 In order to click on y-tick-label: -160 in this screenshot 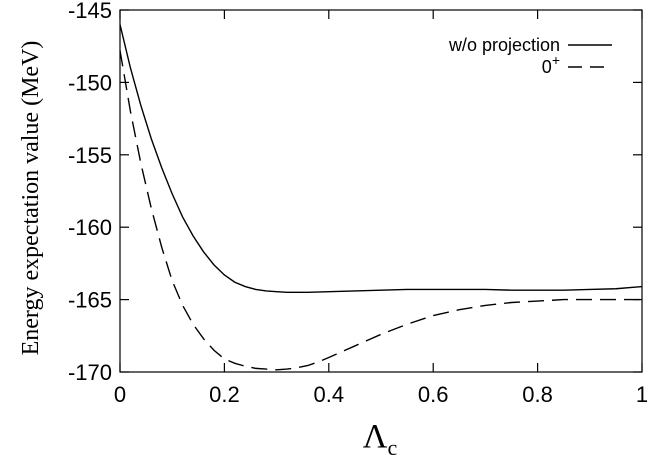, I will do `click(90, 227)`.